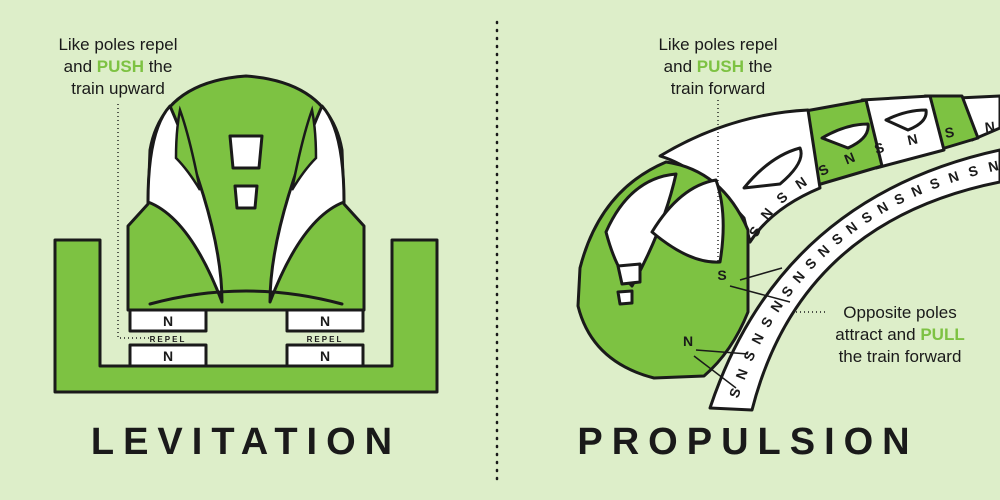 This screenshot has height=500, width=1000. What do you see at coordinates (747, 442) in the screenshot?
I see `propulsion-heading: PROPULSION` at bounding box center [747, 442].